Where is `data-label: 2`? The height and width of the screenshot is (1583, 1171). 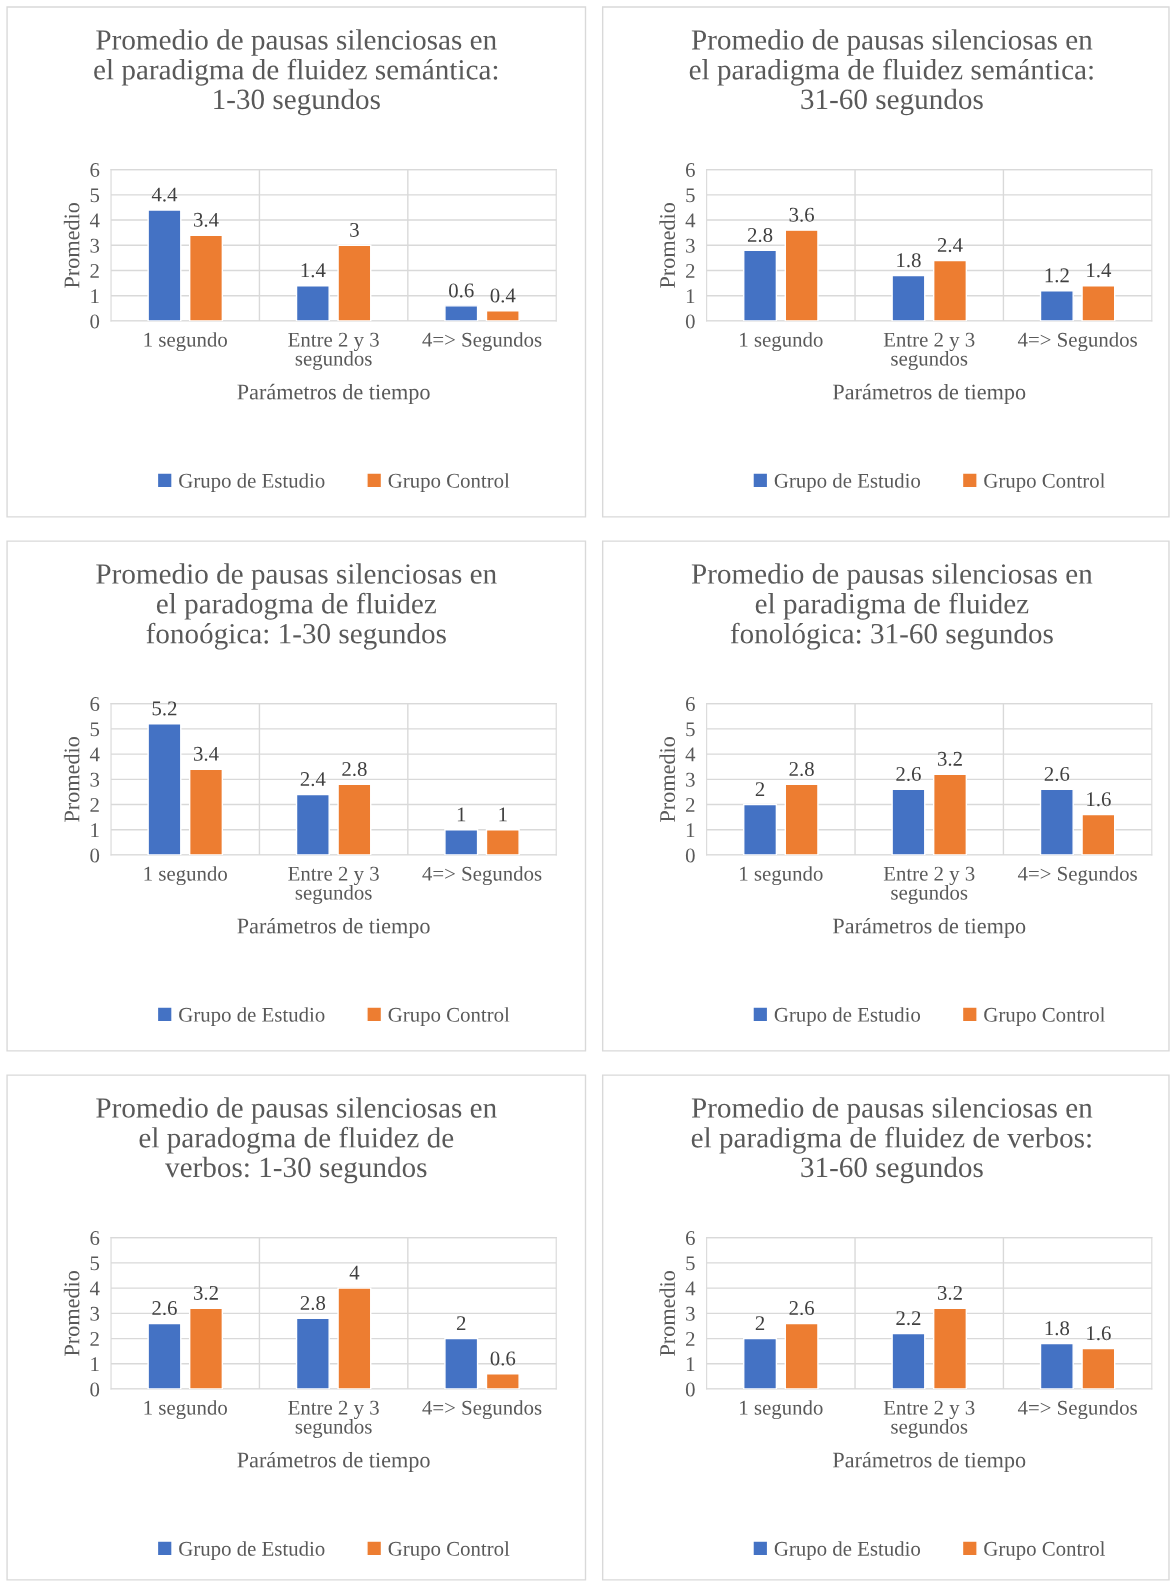
data-label: 2 is located at coordinates (461, 1323).